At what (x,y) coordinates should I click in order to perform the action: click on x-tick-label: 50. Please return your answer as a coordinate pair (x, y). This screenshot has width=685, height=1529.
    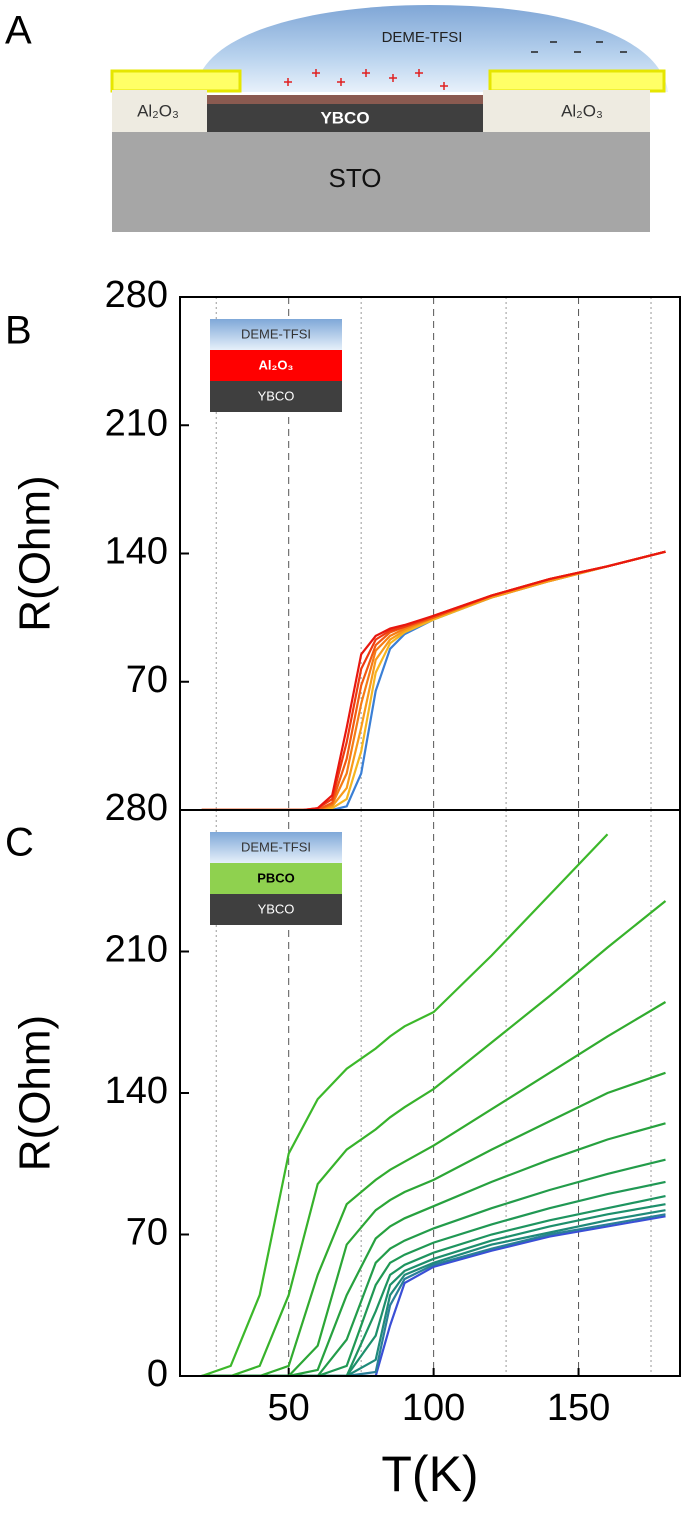
    Looking at the image, I should click on (289, 1408).